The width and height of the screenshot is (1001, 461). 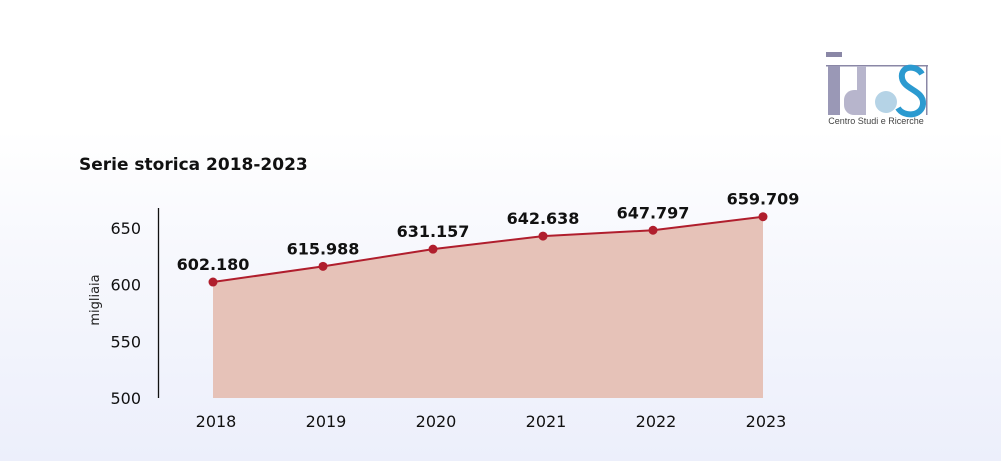 I want to click on data-label: 647.797, so click(x=653, y=212).